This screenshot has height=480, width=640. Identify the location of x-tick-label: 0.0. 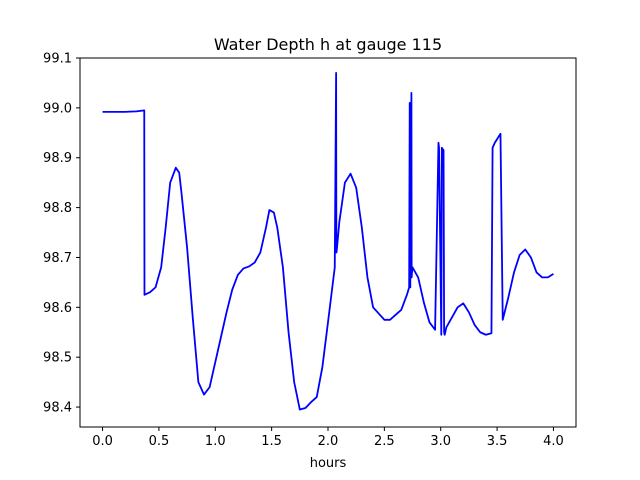
(102, 441).